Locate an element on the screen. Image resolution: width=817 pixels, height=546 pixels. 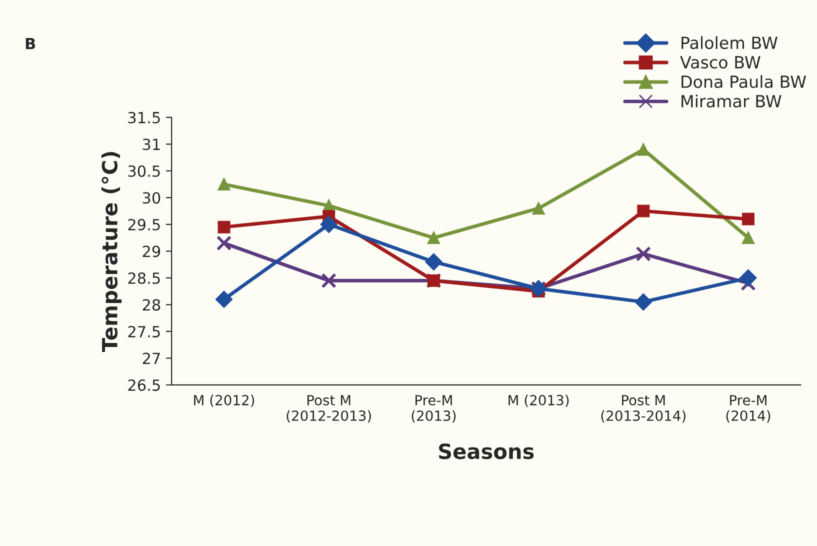
y-tick-label: 29.5 is located at coordinates (144, 224).